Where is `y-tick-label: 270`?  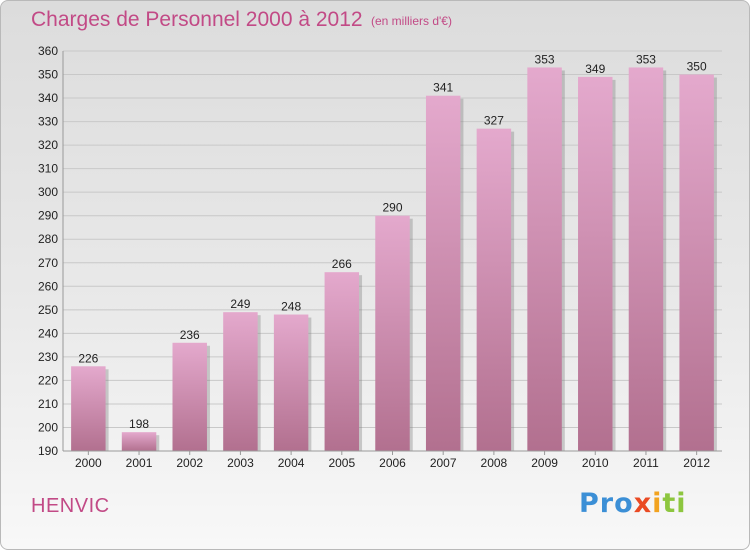
y-tick-label: 270 is located at coordinates (48, 263).